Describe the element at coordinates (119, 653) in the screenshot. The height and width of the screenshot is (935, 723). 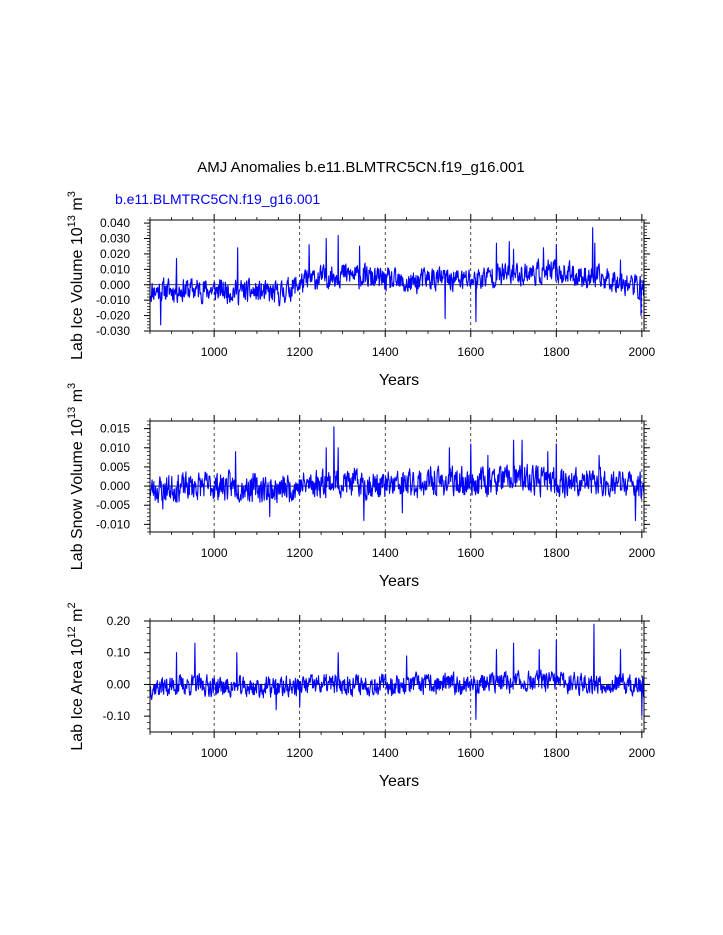
I see `y-tick-label-2: 0.10` at that location.